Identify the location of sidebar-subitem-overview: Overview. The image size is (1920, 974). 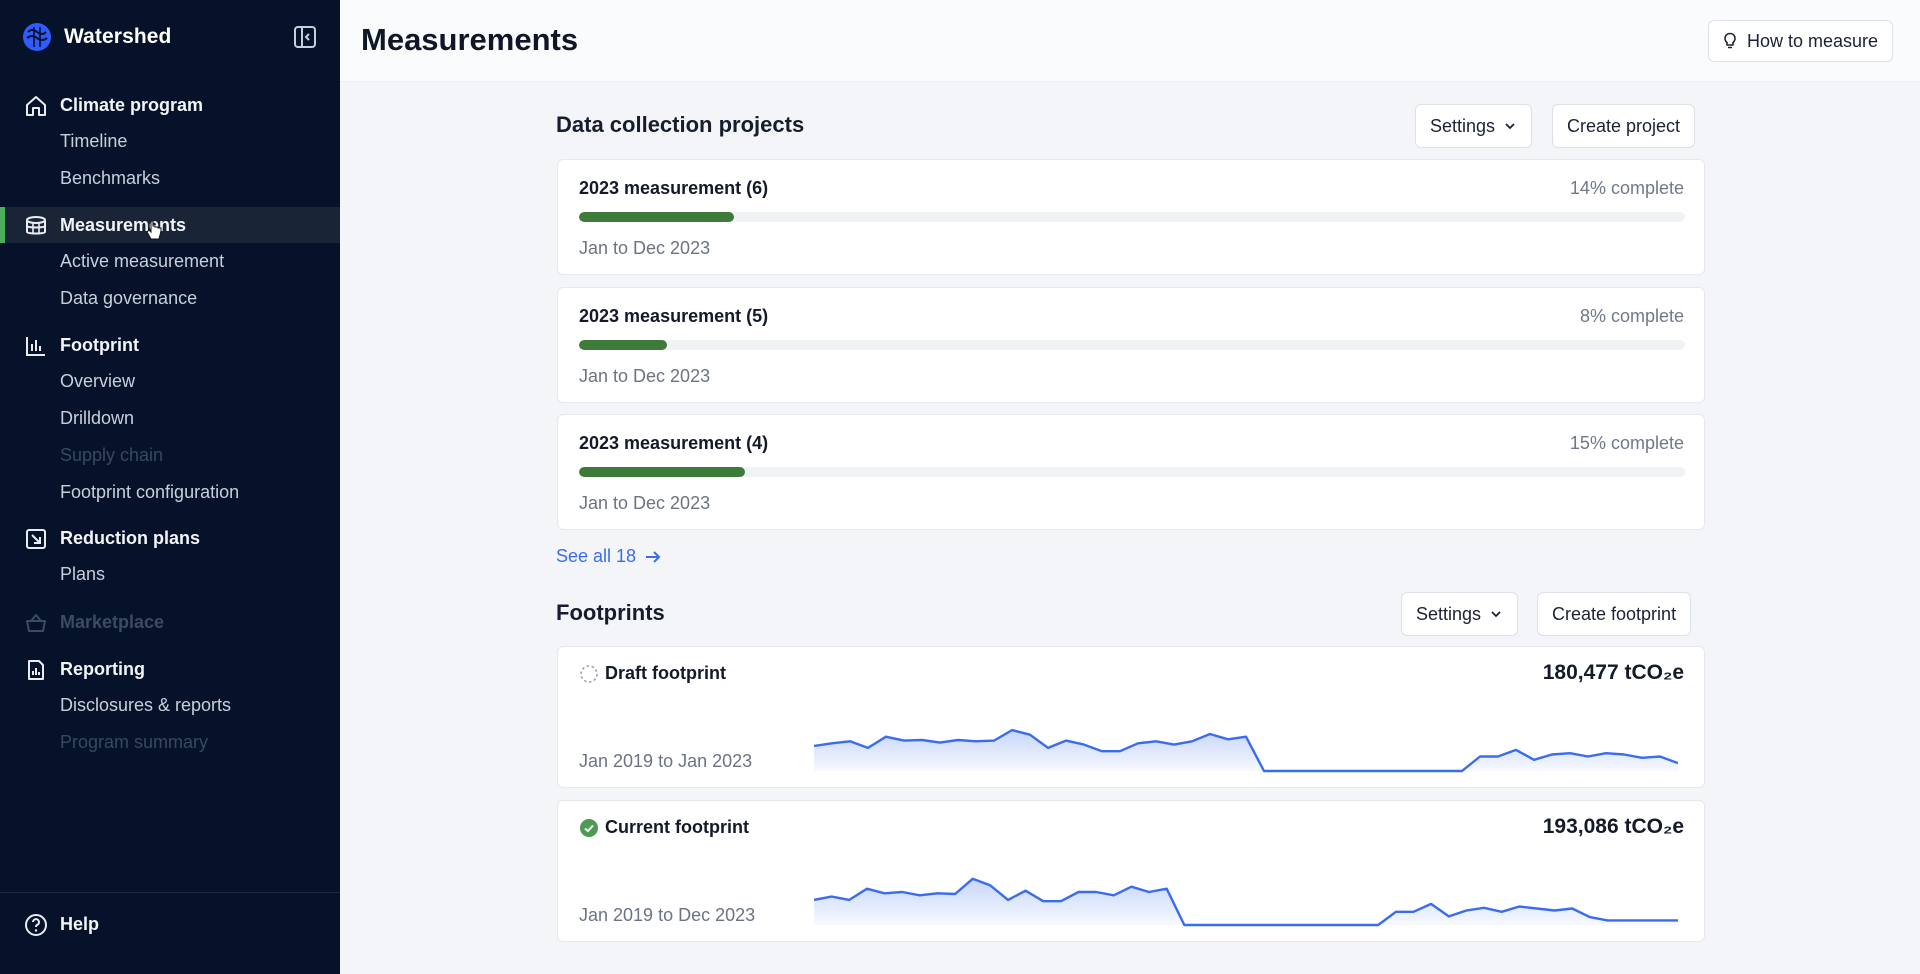
(98, 381).